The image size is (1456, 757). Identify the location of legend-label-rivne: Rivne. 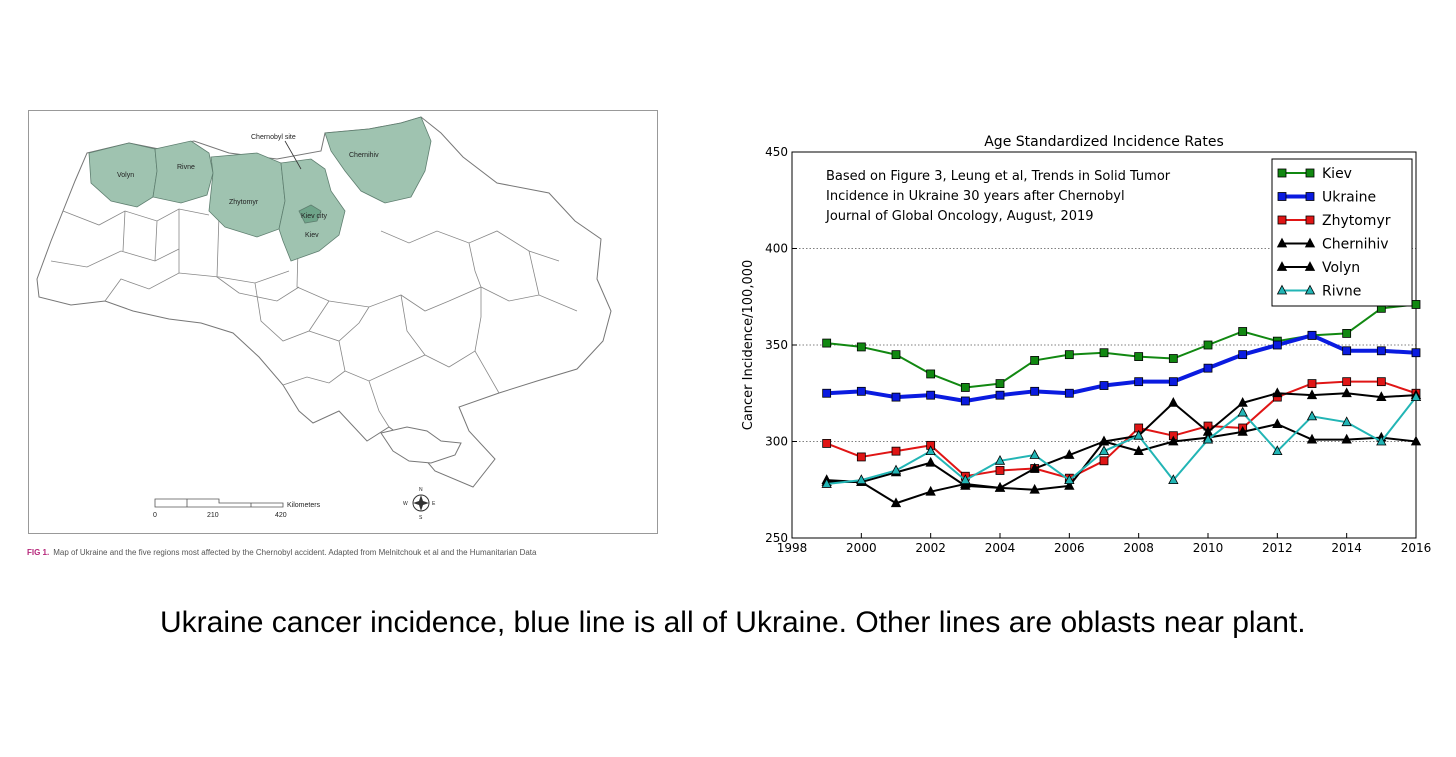
(1341, 292).